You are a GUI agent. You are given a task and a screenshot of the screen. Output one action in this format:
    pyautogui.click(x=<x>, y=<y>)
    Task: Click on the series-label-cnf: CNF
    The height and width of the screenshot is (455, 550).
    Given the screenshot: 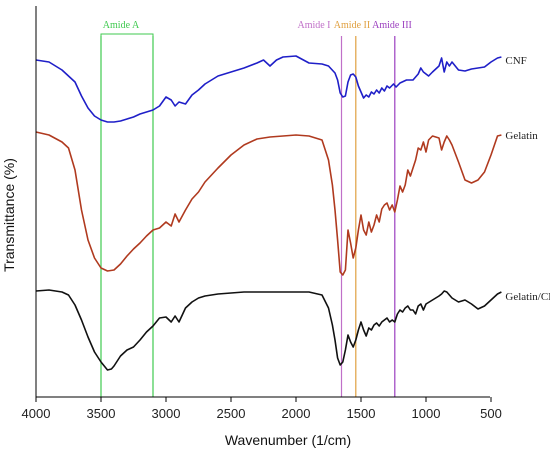 What is the action you would take?
    pyautogui.click(x=515, y=61)
    